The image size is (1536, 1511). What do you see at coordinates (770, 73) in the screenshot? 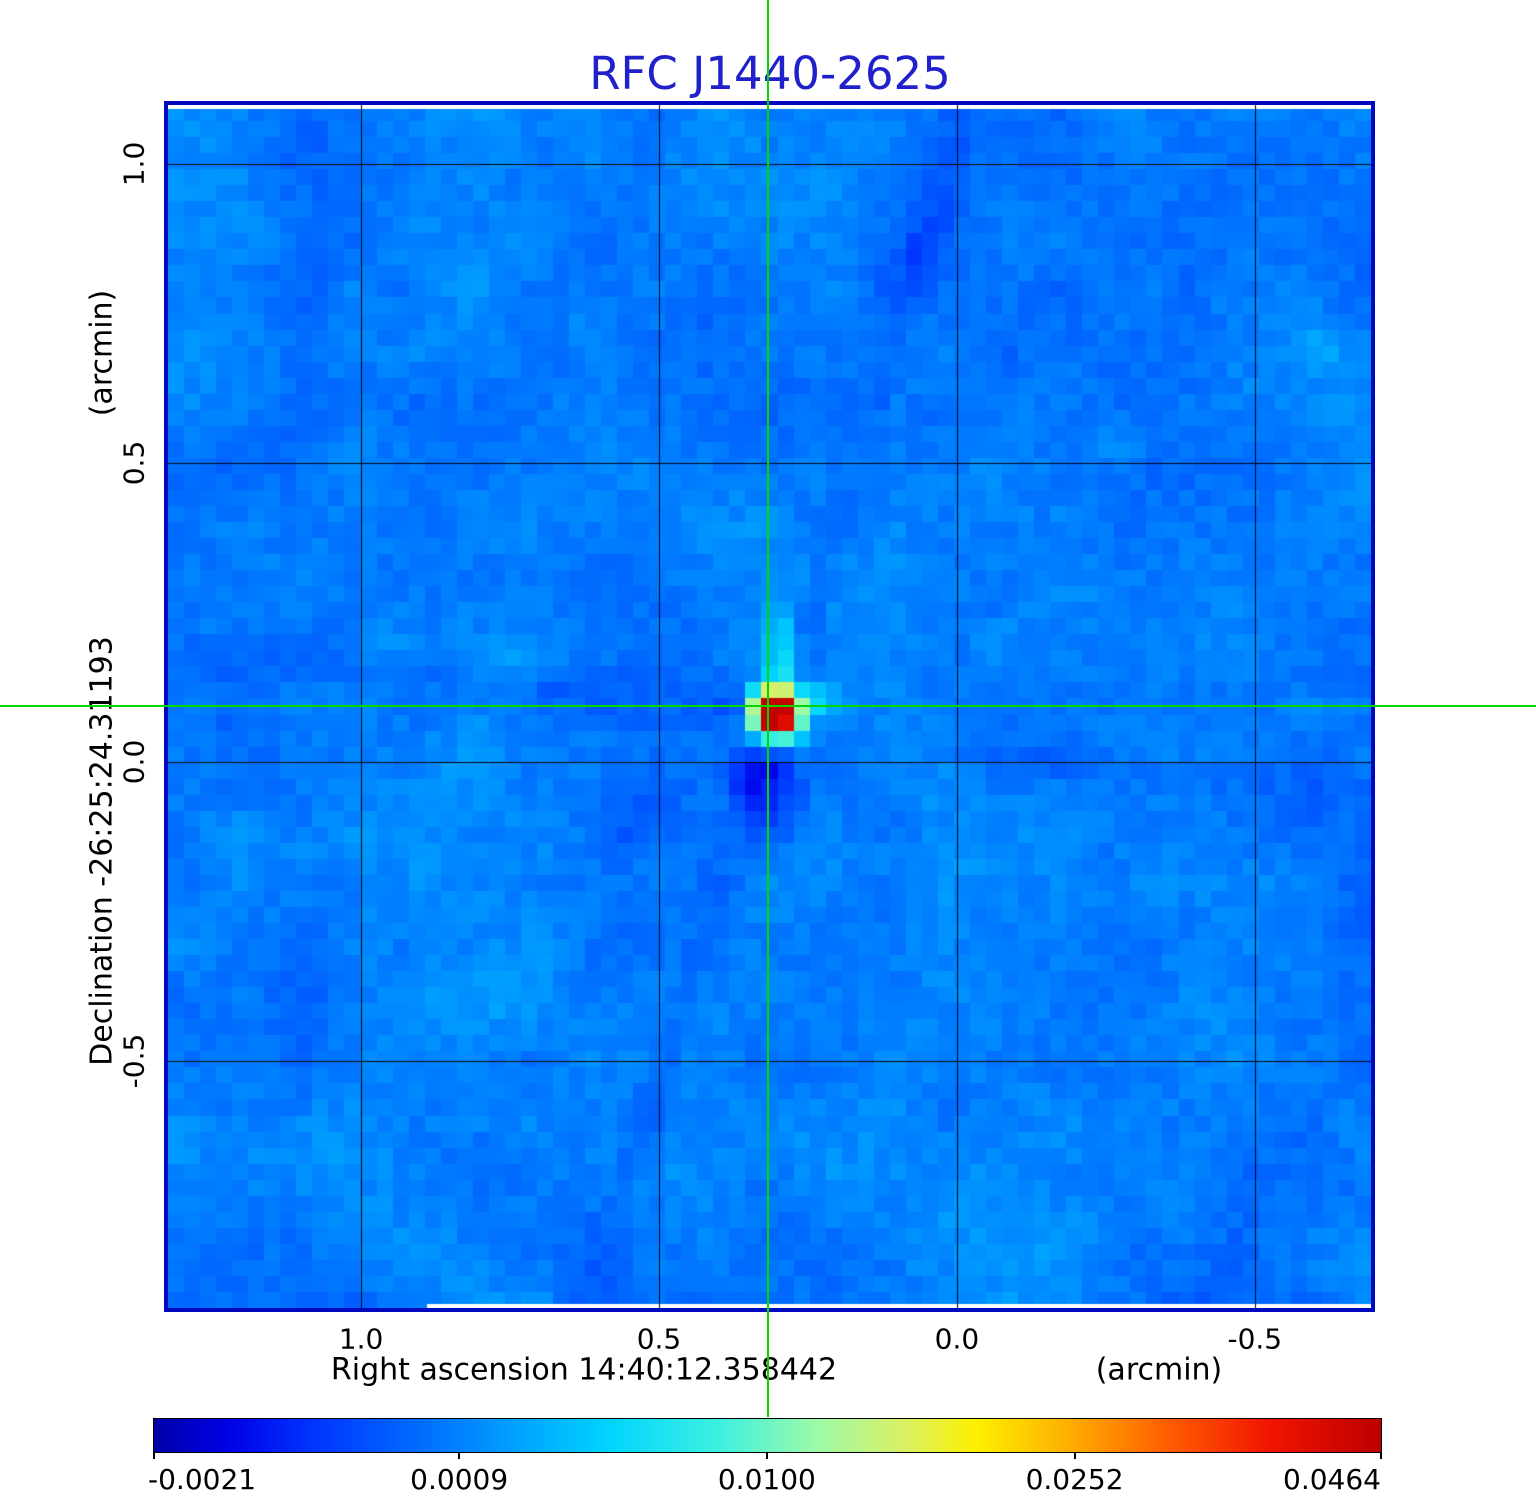
I see `figure-title: RFC J1440-2625` at bounding box center [770, 73].